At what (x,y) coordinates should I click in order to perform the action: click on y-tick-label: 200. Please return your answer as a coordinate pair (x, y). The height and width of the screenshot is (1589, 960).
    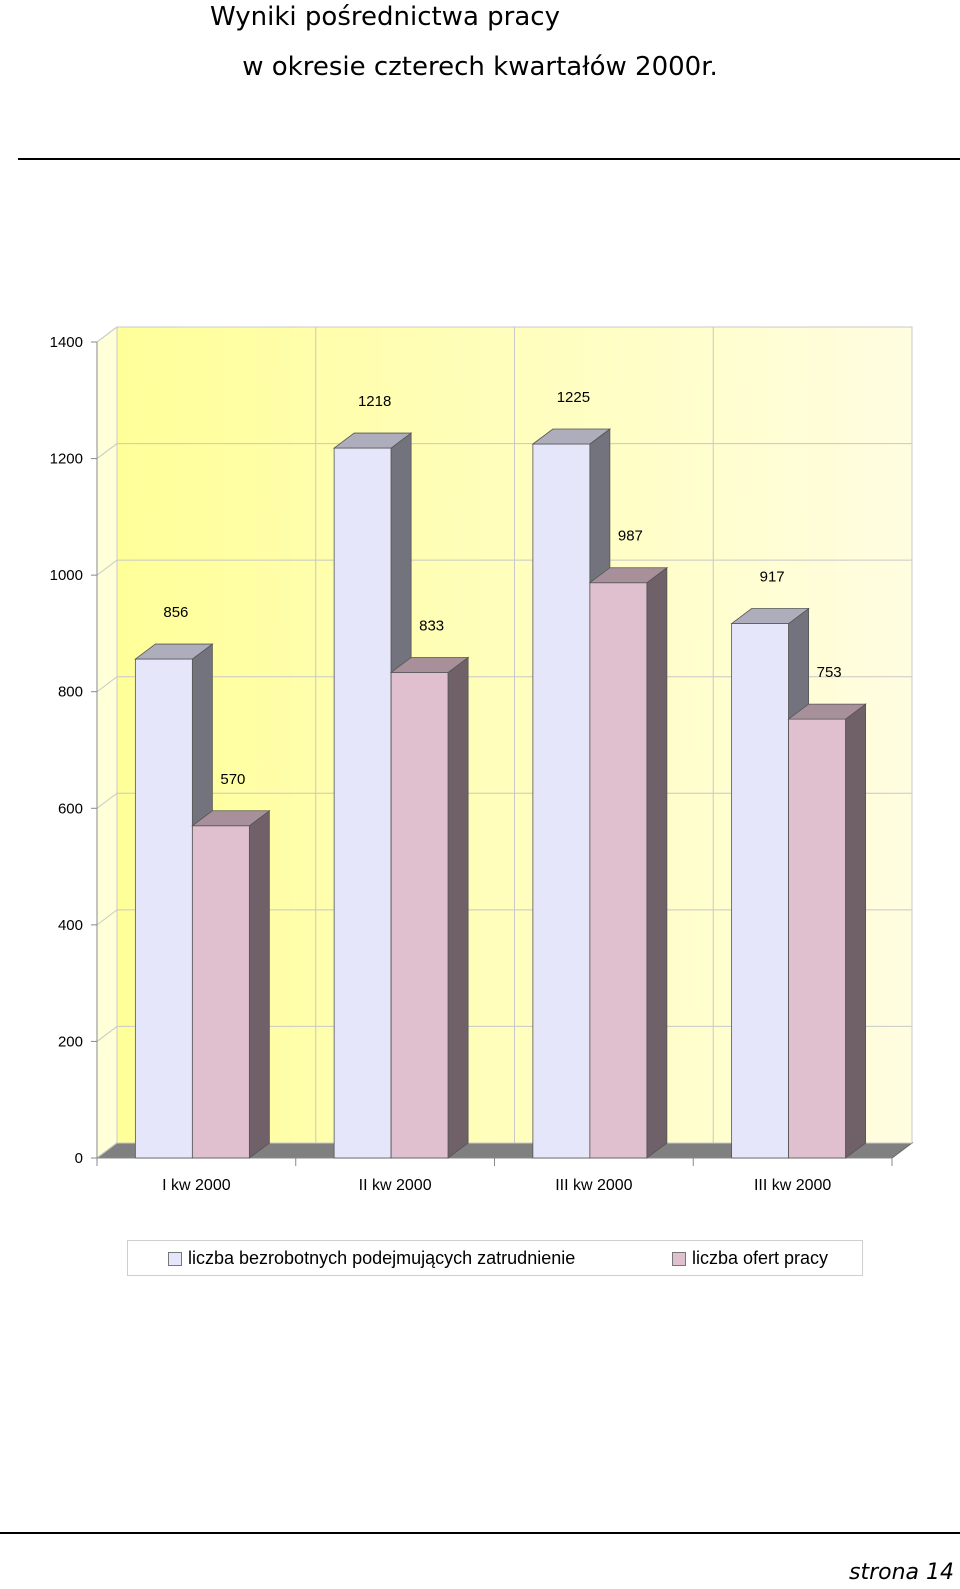
    Looking at the image, I should click on (70, 1041).